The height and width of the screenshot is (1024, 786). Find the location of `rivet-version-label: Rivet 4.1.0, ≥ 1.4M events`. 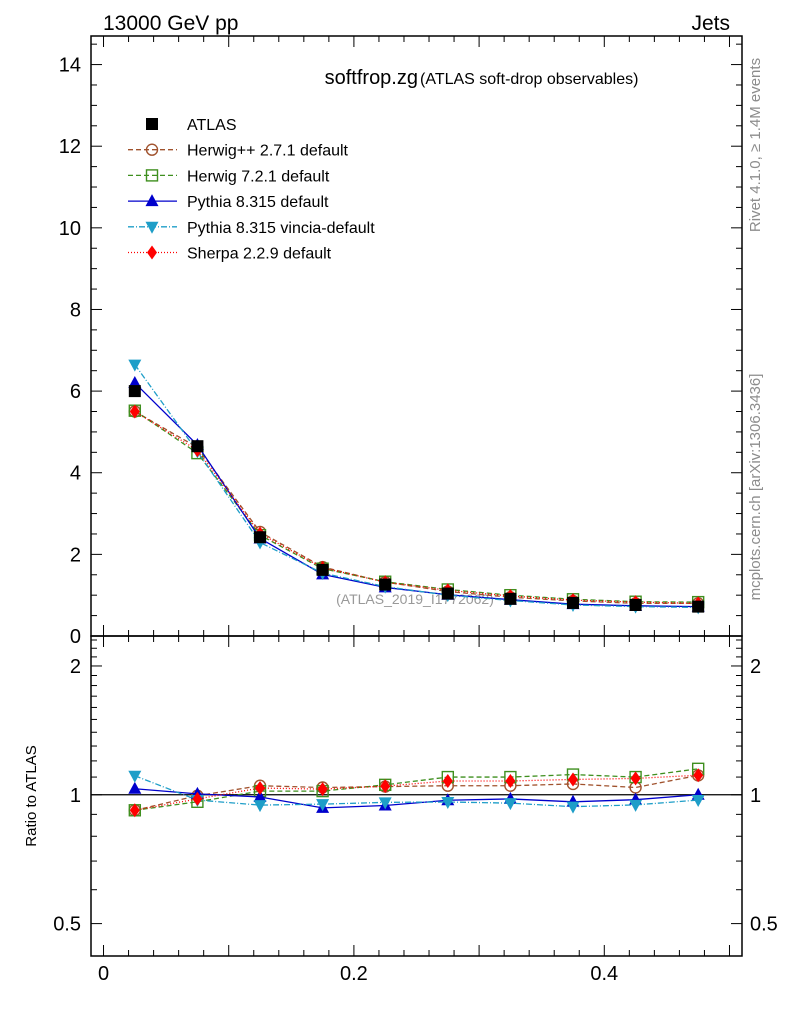

rivet-version-label: Rivet 4.1.0, ≥ 1.4M events is located at coordinates (755, 145).